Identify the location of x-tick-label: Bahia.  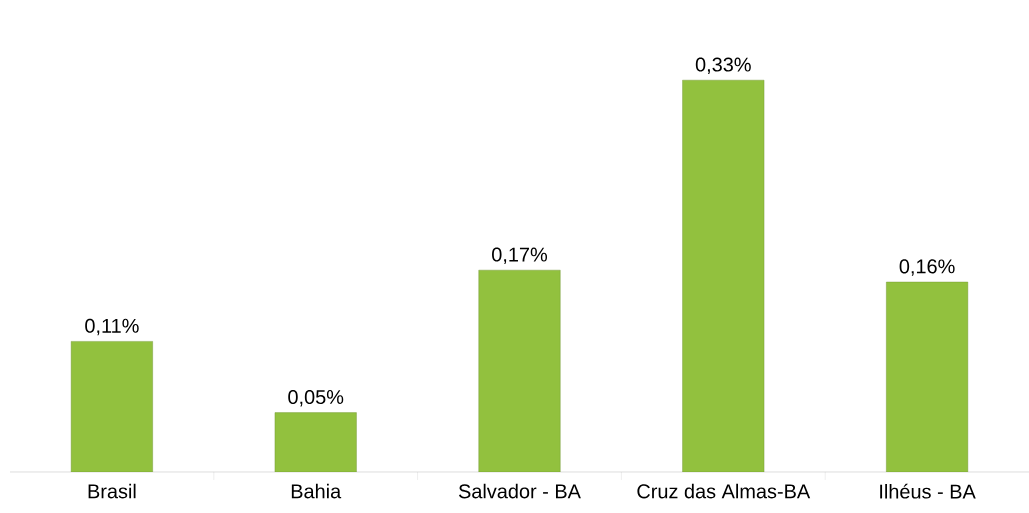
(316, 491).